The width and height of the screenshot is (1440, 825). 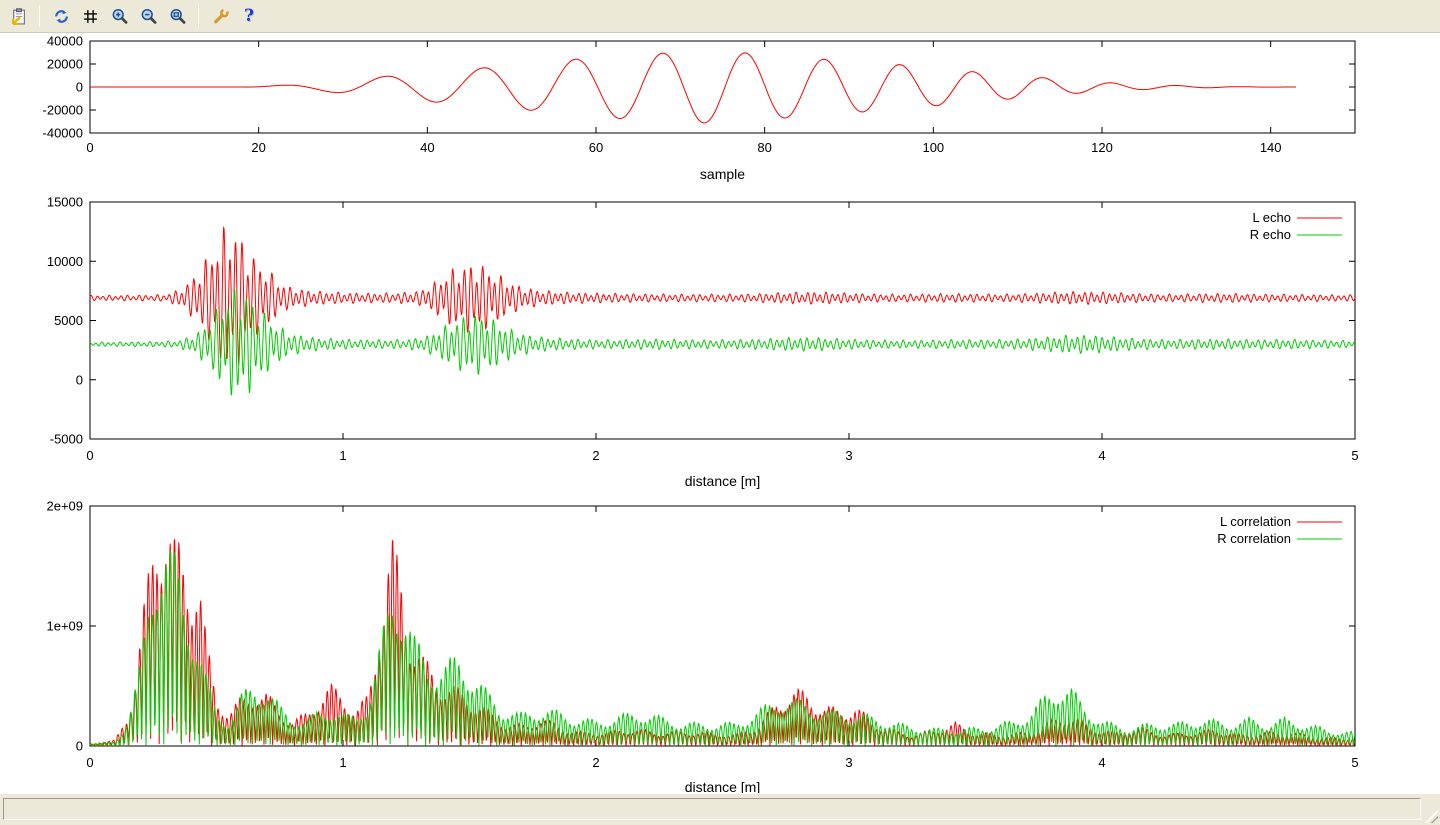 I want to click on y-tick-label: 15000, so click(x=65, y=202).